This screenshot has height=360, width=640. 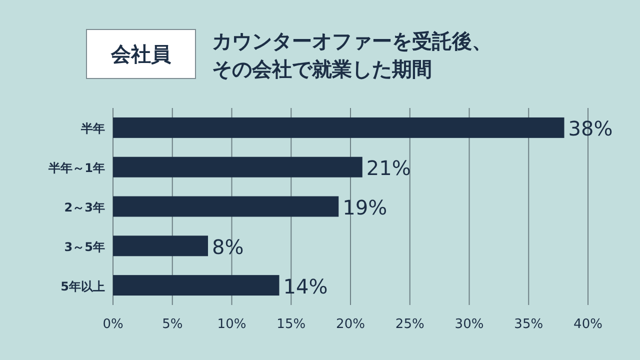 I want to click on y-tick-label: 5年以上, so click(x=82, y=286).